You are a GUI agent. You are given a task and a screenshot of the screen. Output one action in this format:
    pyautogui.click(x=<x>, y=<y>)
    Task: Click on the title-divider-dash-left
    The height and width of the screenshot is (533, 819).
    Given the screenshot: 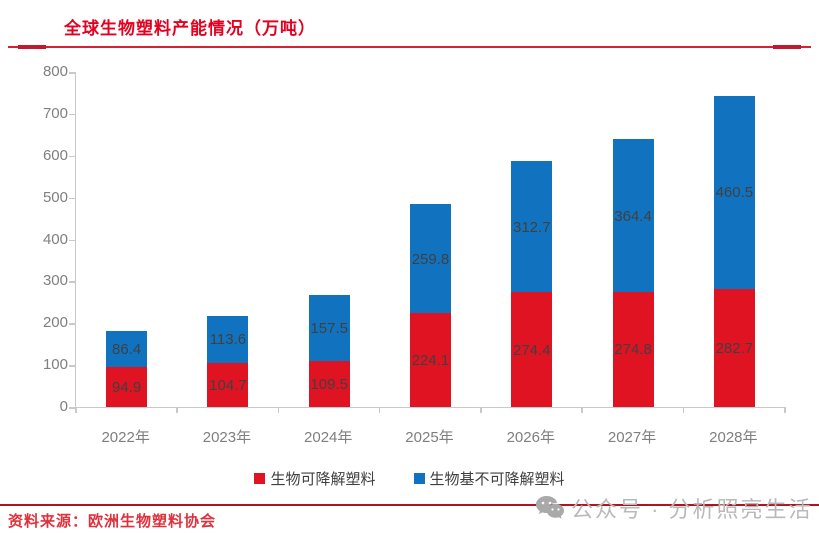 What is the action you would take?
    pyautogui.click(x=32, y=47)
    